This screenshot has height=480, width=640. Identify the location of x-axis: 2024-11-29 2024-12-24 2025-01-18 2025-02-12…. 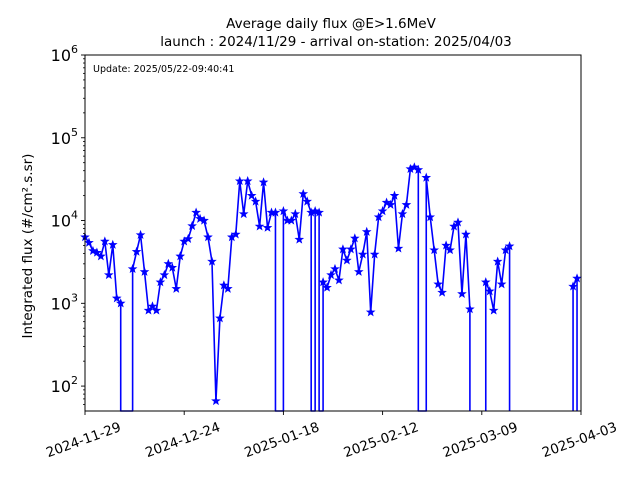
(331, 436).